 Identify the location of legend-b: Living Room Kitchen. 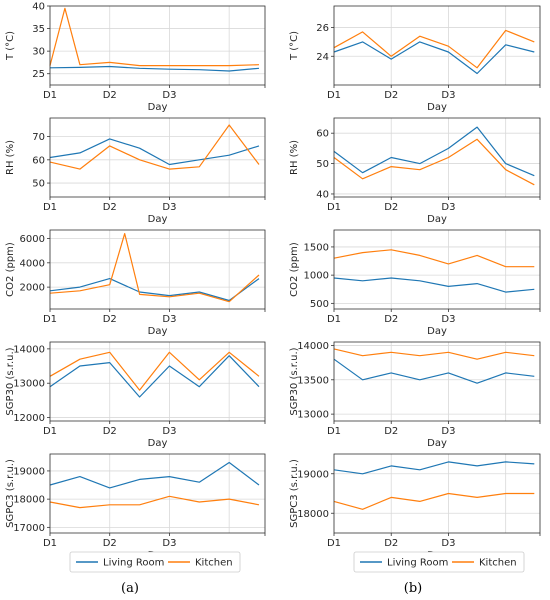
(439, 562).